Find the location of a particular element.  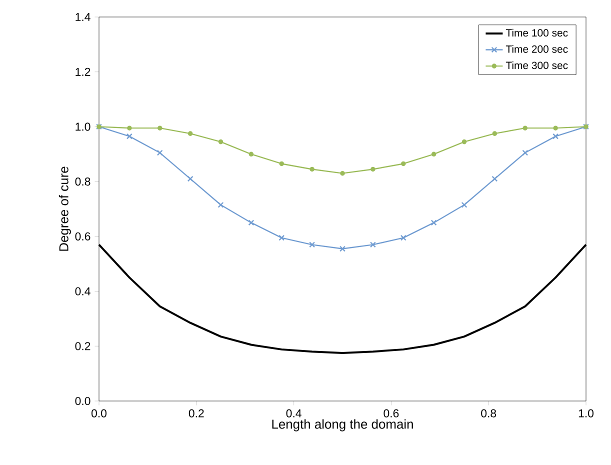

y-tick-label: 1.0 is located at coordinates (83, 126).